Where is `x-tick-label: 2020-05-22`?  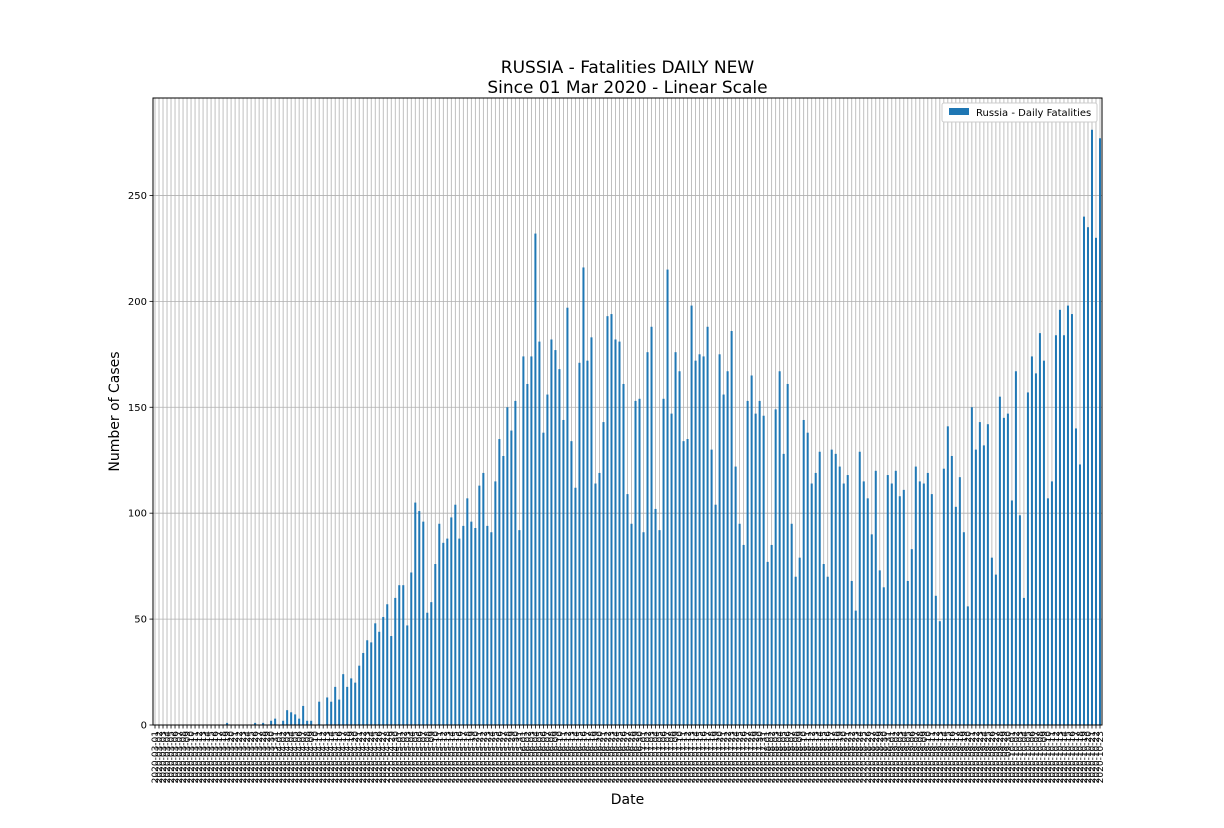 x-tick-label: 2020-05-22 is located at coordinates (484, 757).